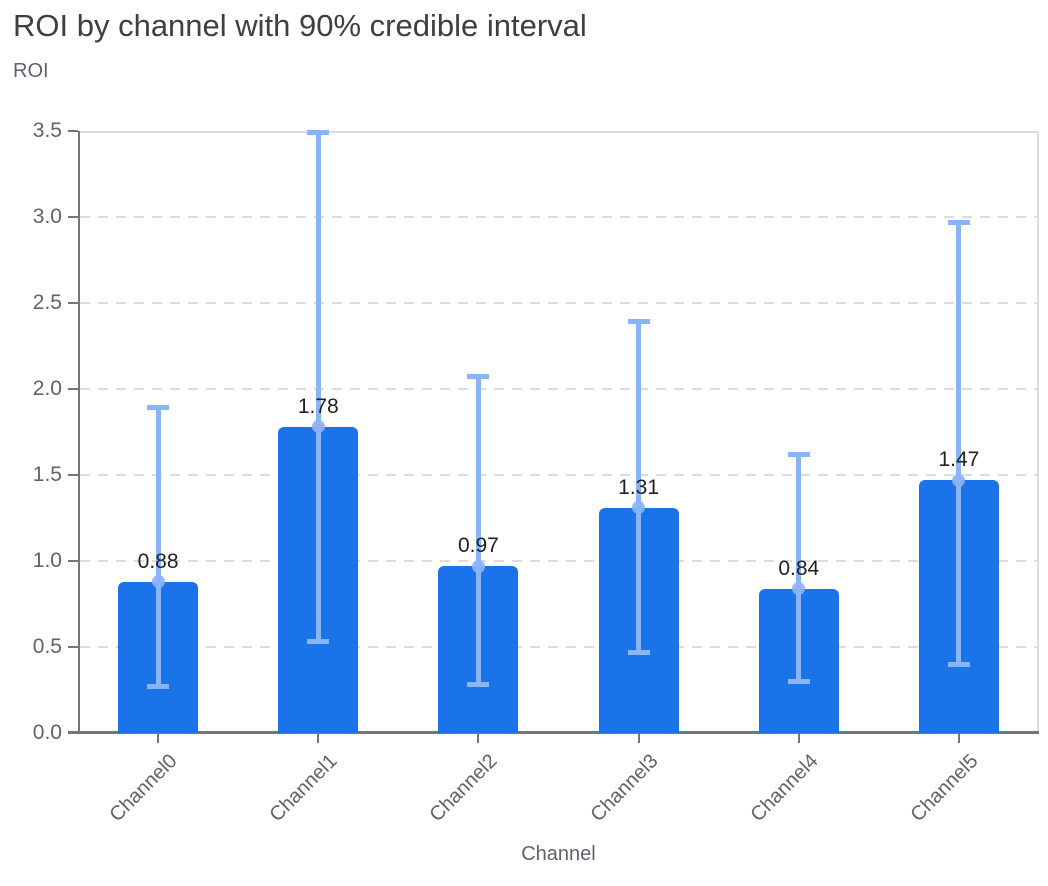 The image size is (1048, 886). I want to click on y-tick-label: 3.0, so click(47, 216).